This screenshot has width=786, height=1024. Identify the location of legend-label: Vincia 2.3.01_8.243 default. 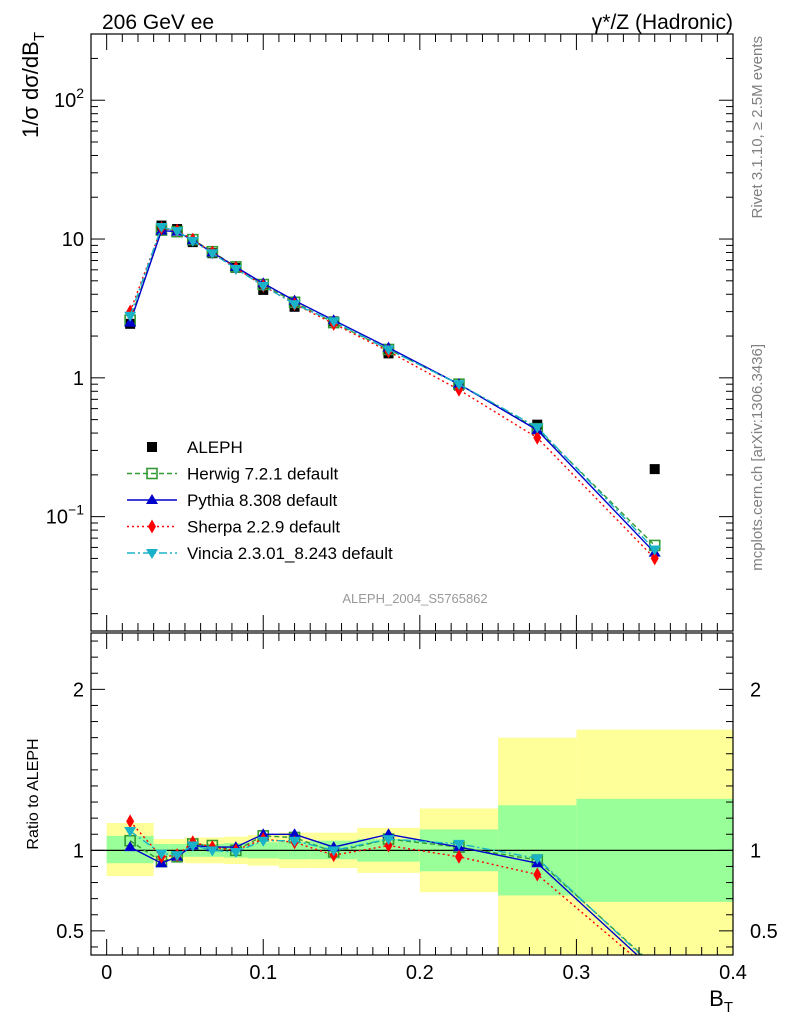
(290, 553).